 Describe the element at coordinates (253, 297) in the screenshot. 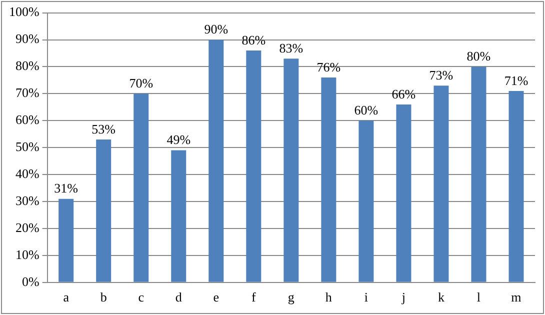

I see `x-tick-label: f` at that location.